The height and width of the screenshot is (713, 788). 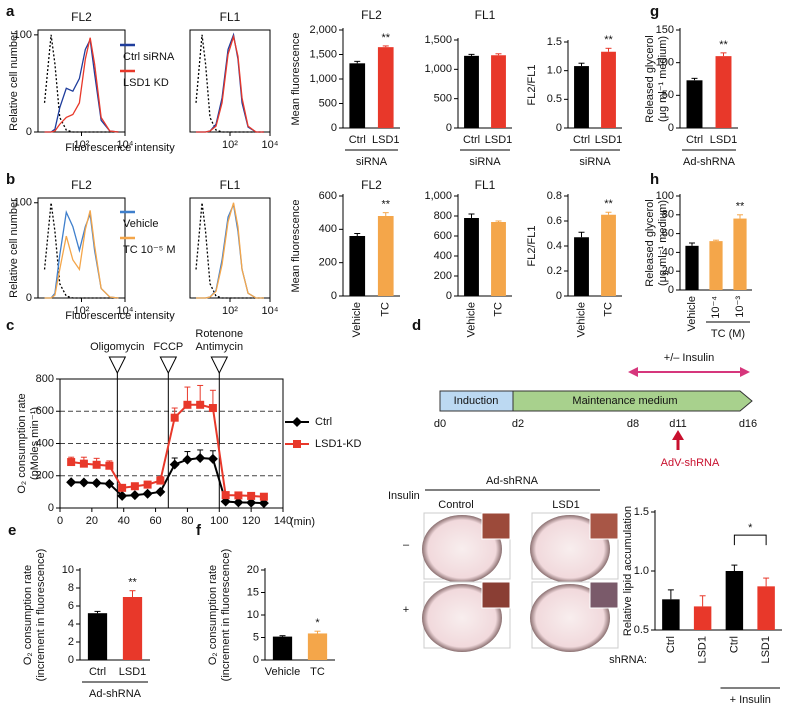 I want to click on x-tick-label: Ctrl, so click(x=357, y=140).